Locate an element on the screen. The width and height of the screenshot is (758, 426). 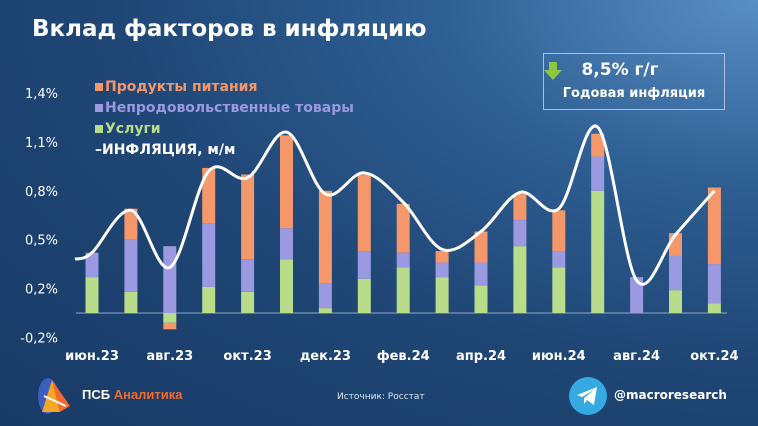
y-tick-label: 0,2% is located at coordinates (41, 290).